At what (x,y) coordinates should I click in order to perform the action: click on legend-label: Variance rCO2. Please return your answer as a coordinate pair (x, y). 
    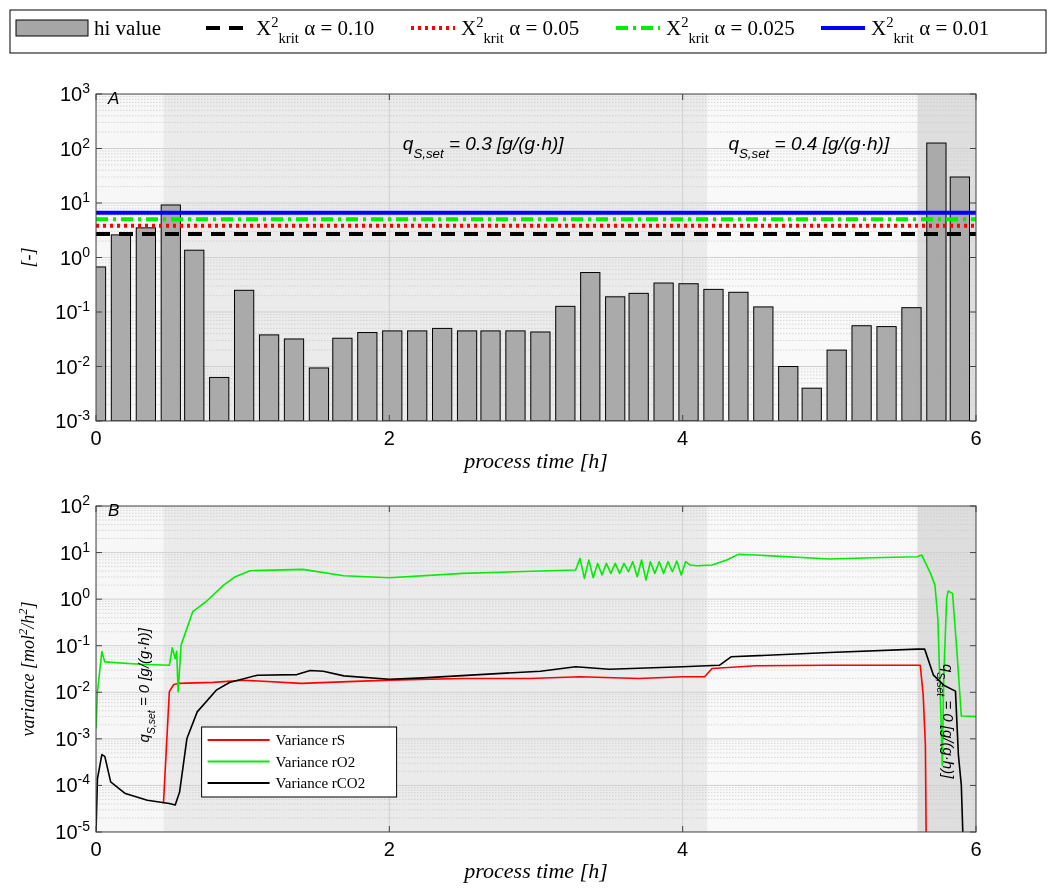
    Looking at the image, I should click on (320, 783).